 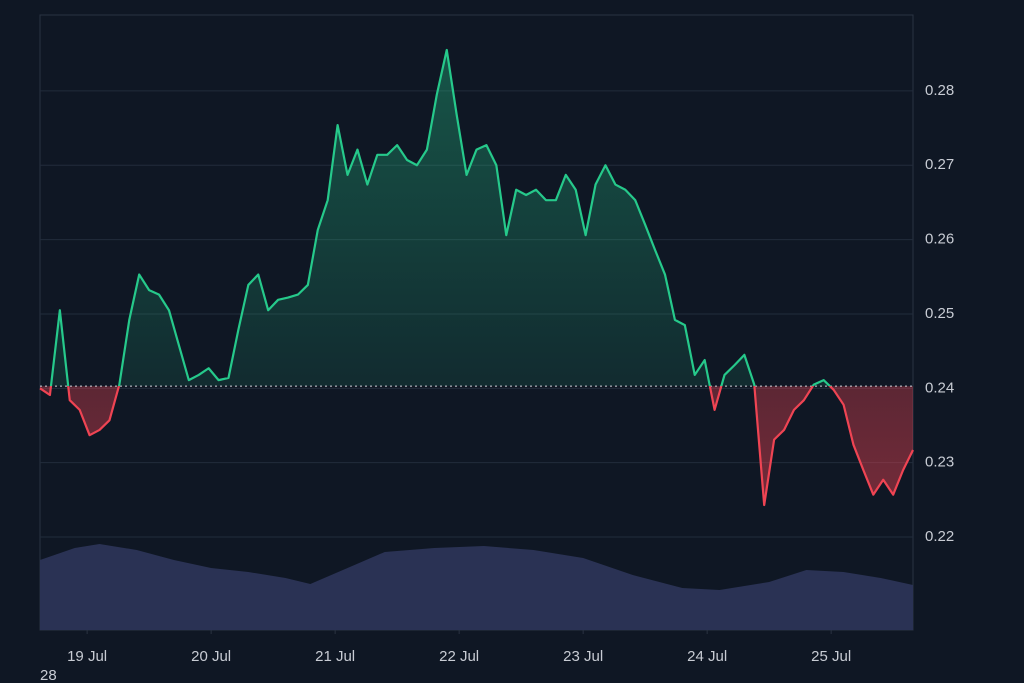 What do you see at coordinates (939, 90) in the screenshot?
I see `y-tick-label: 0.28` at bounding box center [939, 90].